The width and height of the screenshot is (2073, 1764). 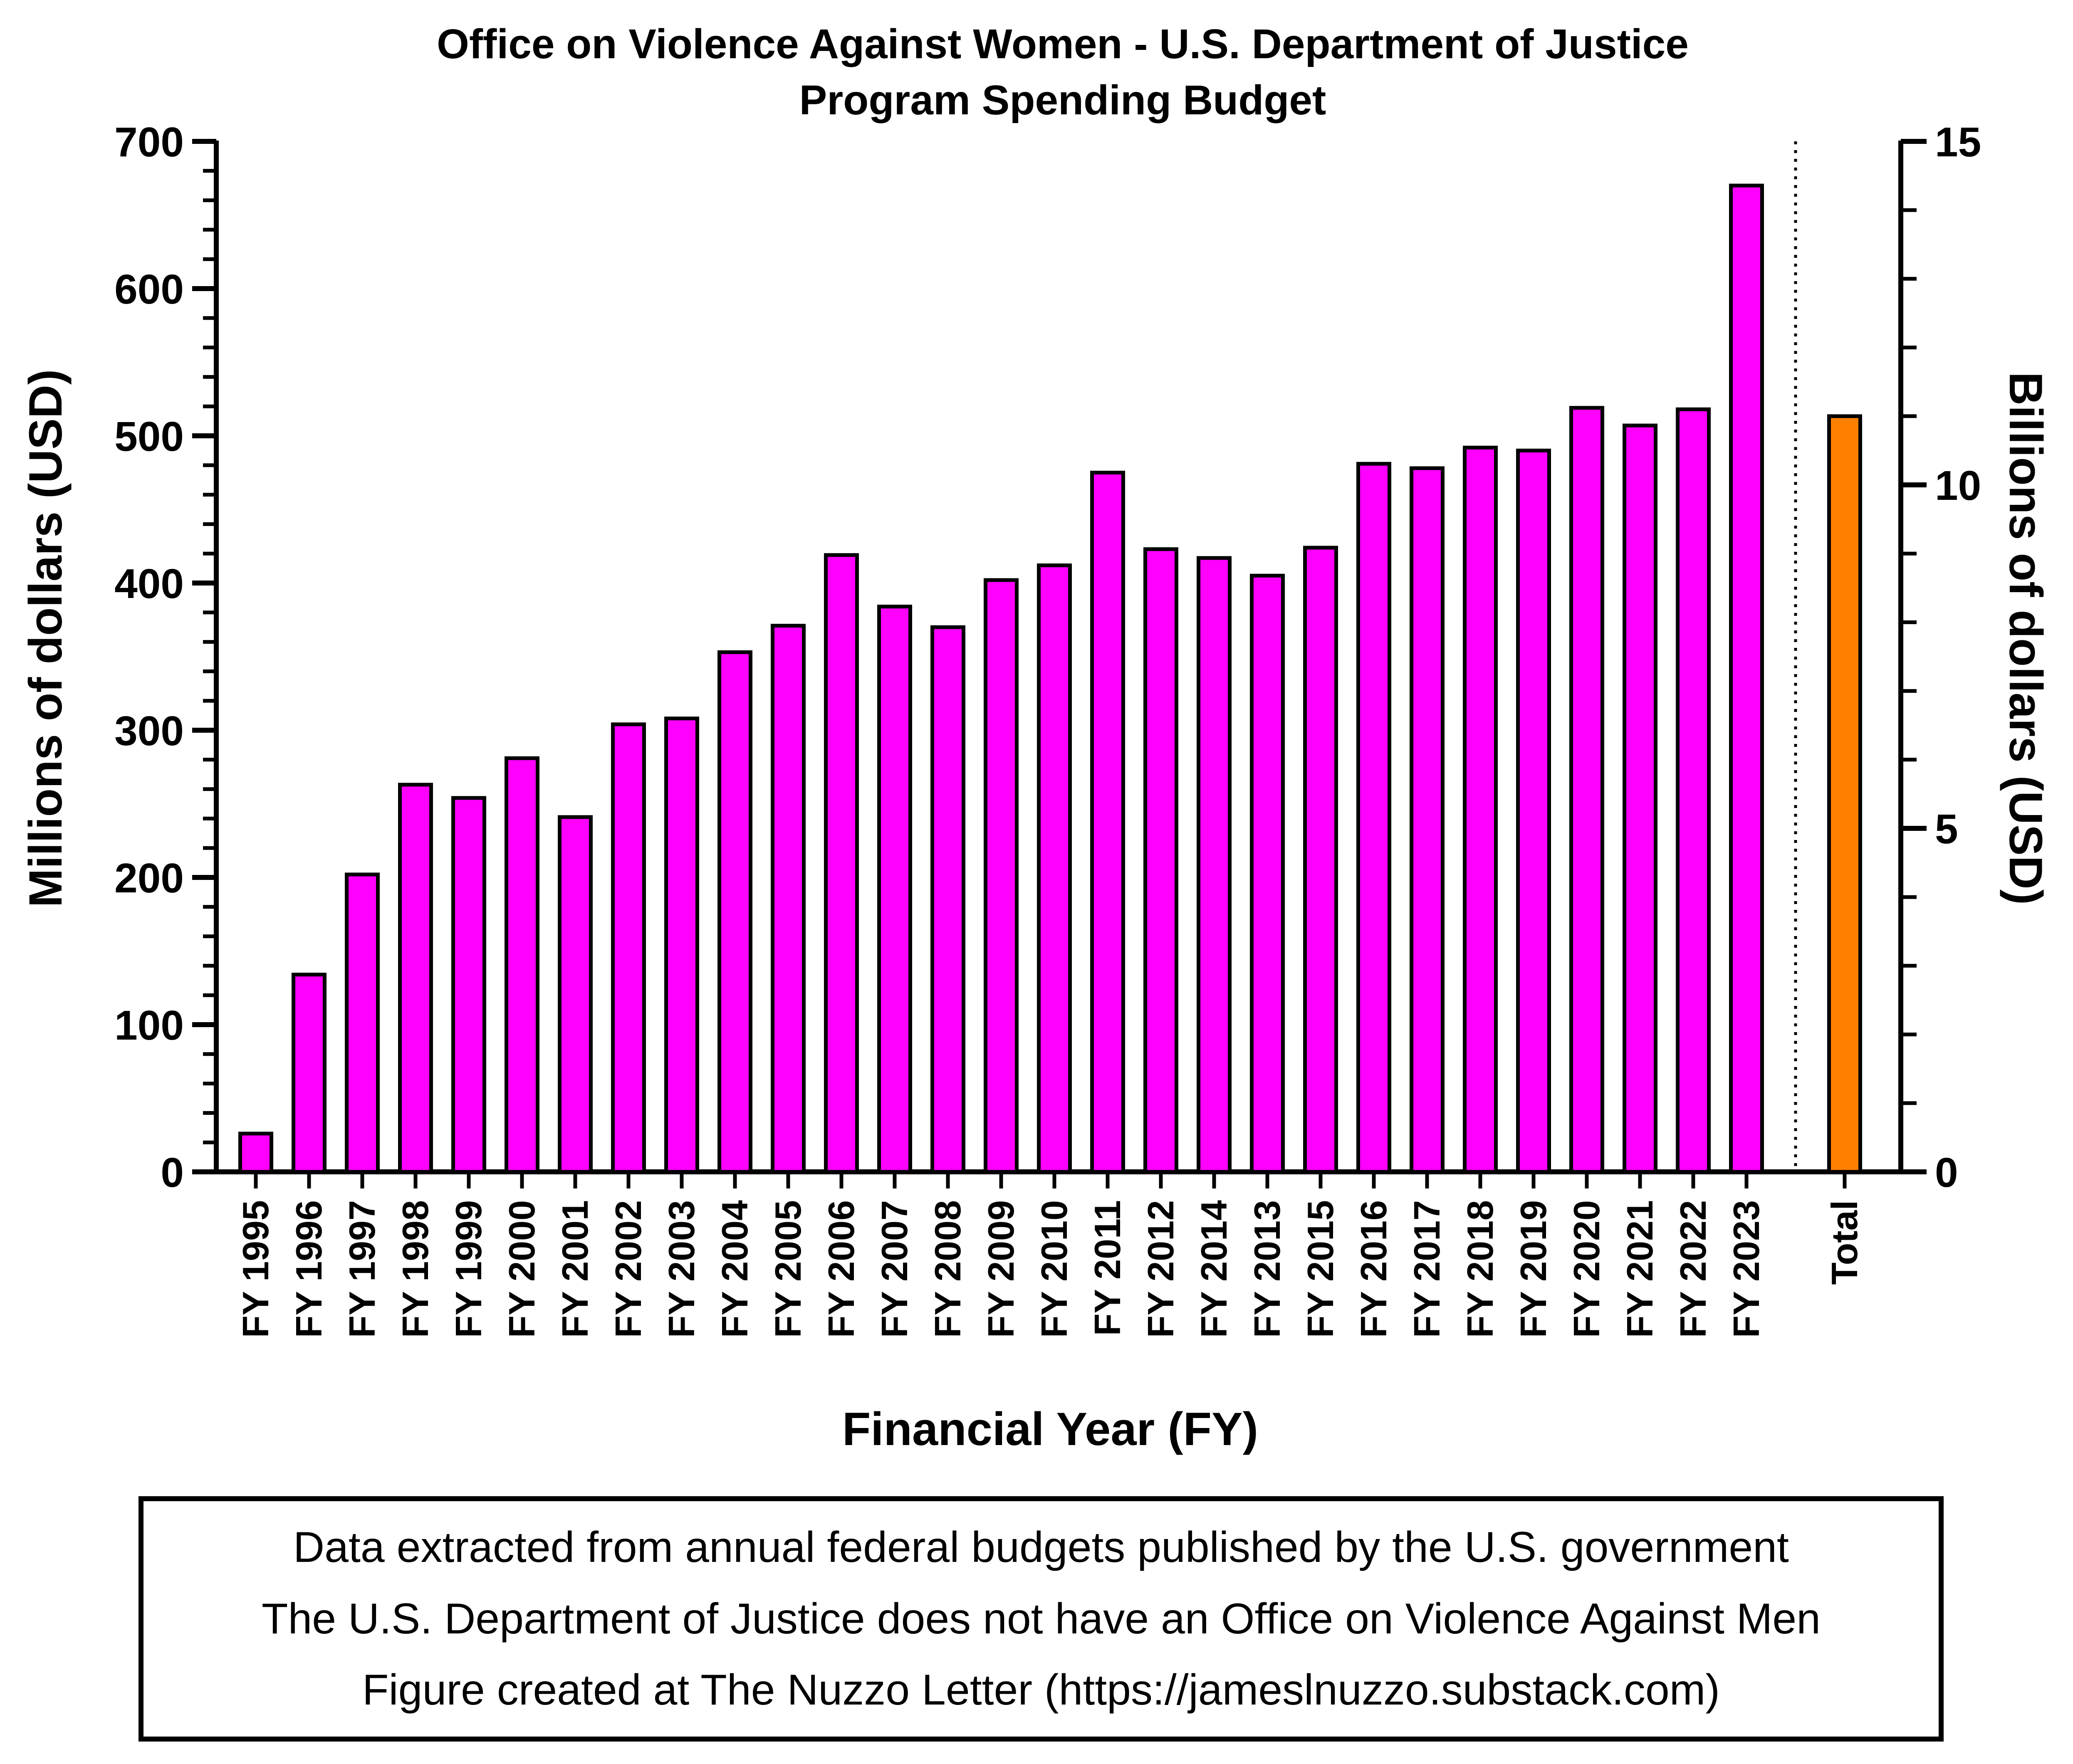 What do you see at coordinates (362, 1023) in the screenshot?
I see `bar-fy-1997` at bounding box center [362, 1023].